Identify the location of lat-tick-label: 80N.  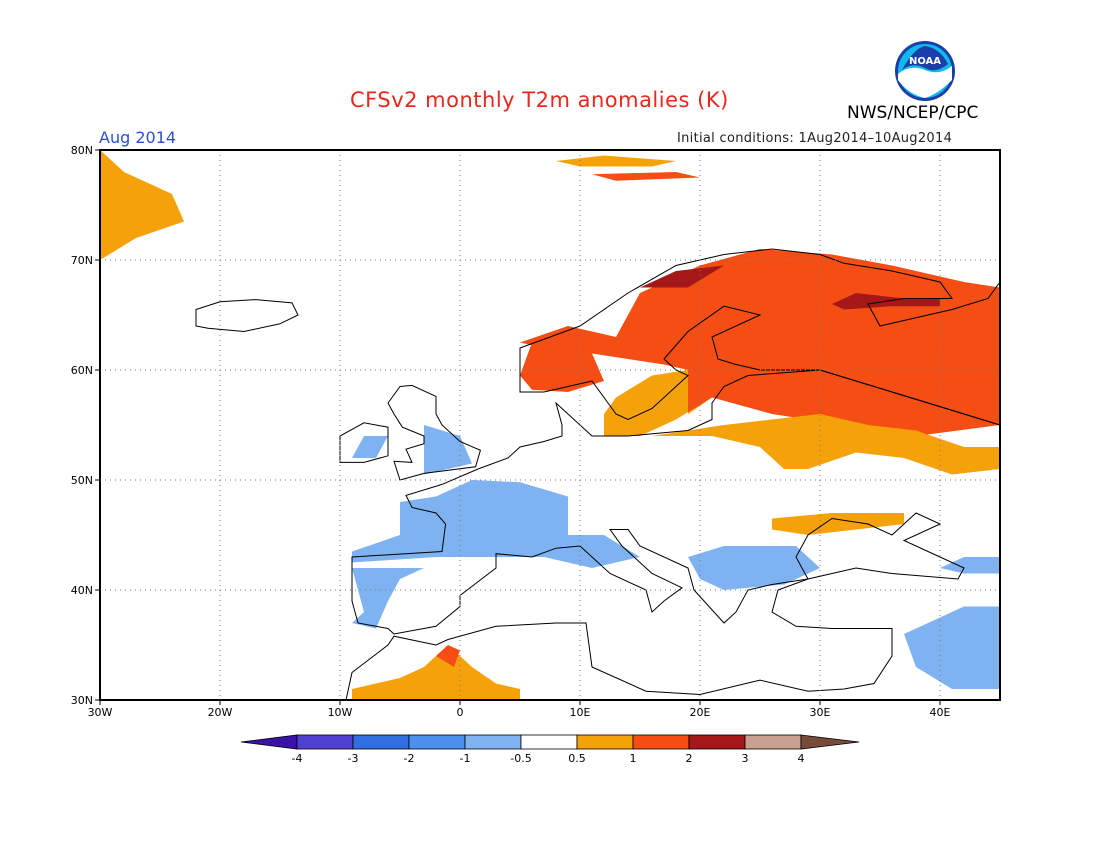
(82, 150).